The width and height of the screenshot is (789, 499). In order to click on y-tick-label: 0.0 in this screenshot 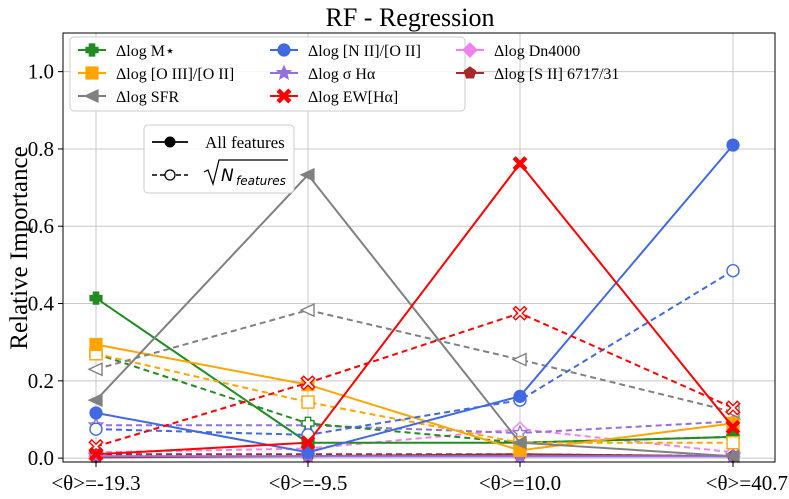, I will do `click(41, 458)`.